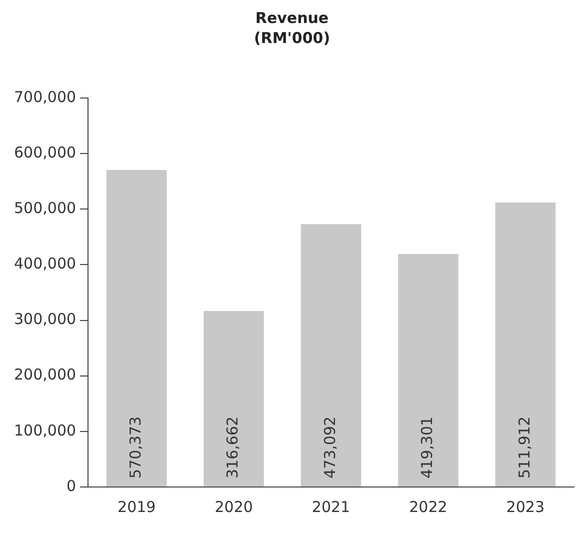 The image size is (584, 539). What do you see at coordinates (233, 447) in the screenshot?
I see `data-label: 316,662` at bounding box center [233, 447].